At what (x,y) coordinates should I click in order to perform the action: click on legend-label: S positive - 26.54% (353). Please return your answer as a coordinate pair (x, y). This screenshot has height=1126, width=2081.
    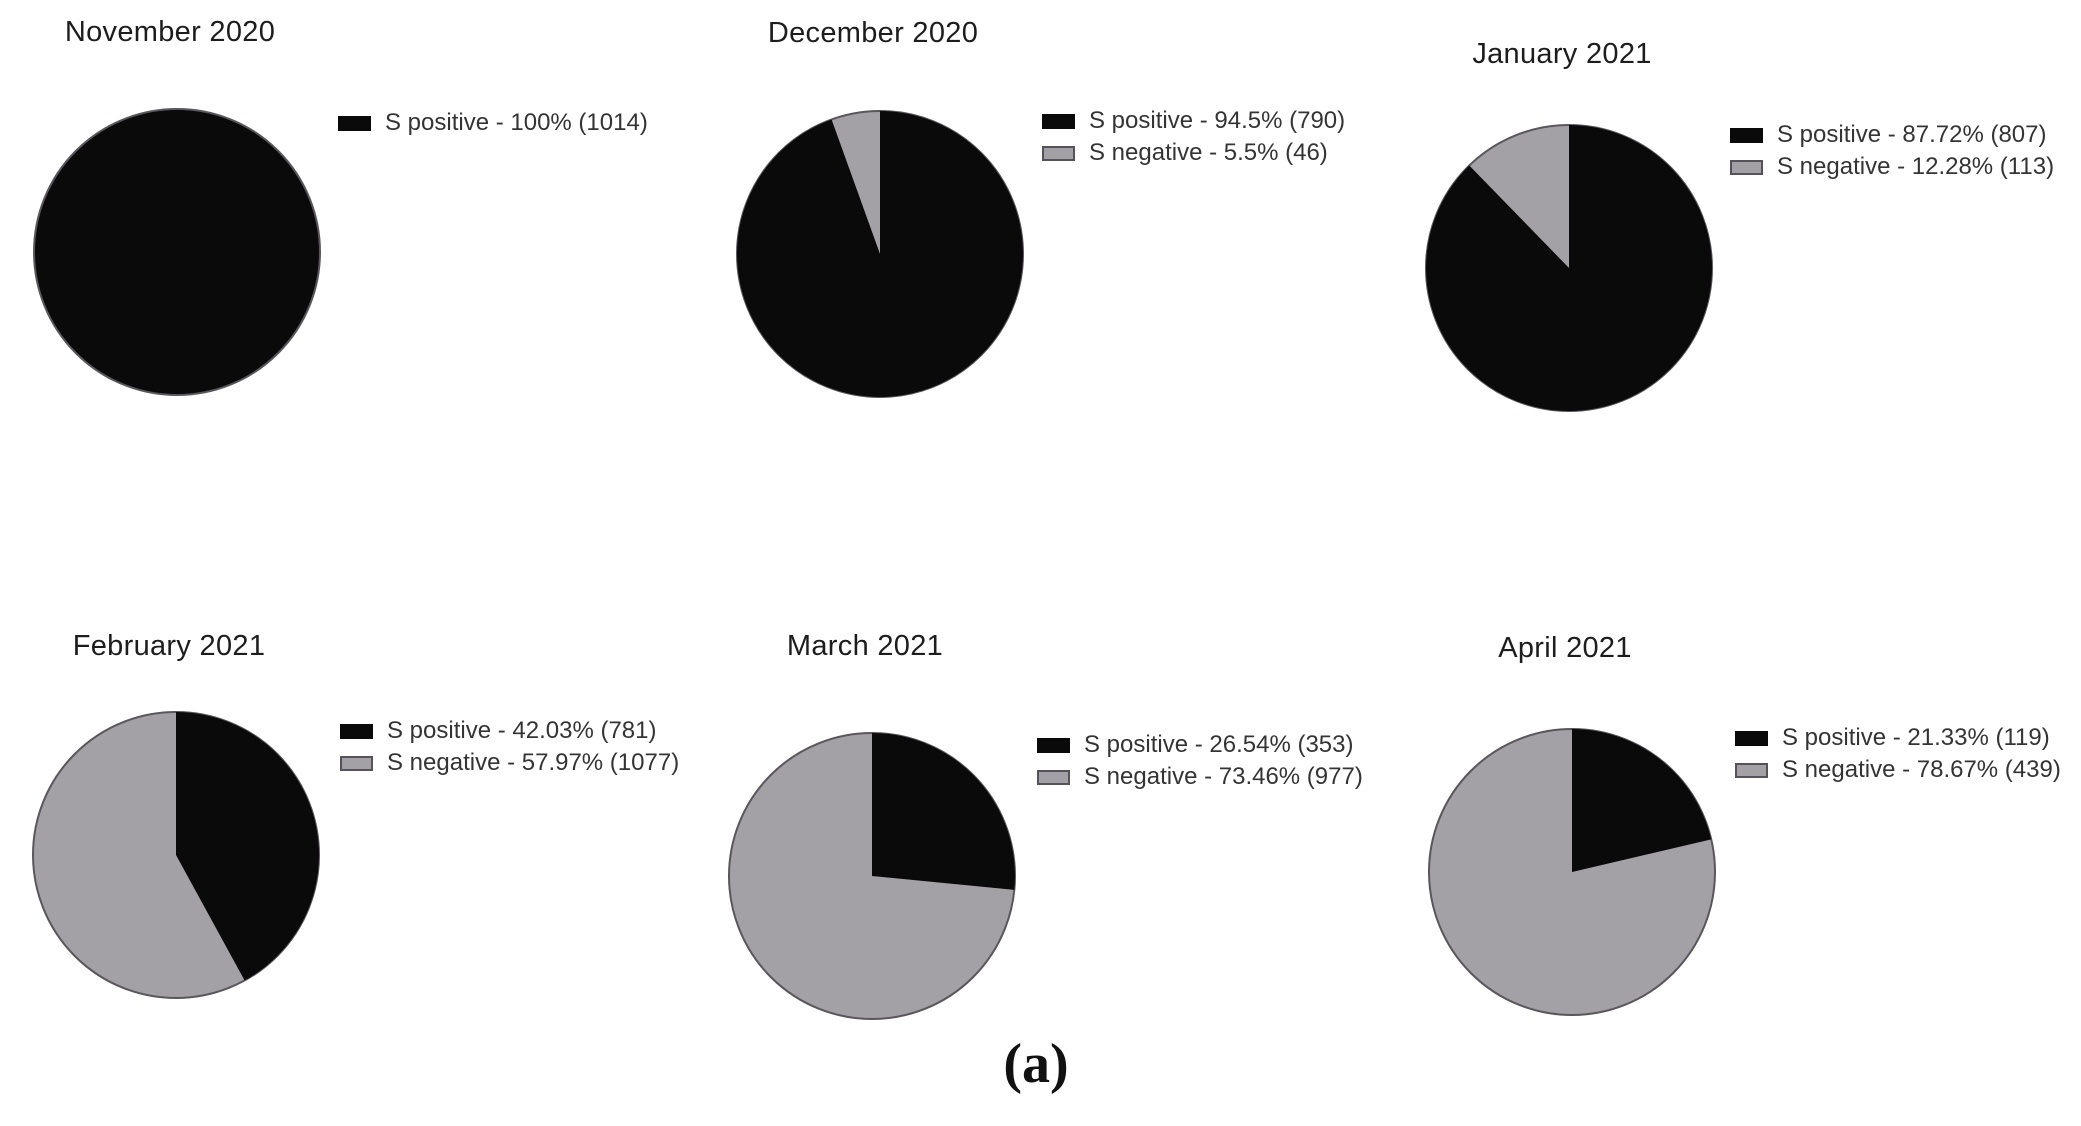
    Looking at the image, I should click on (1219, 744).